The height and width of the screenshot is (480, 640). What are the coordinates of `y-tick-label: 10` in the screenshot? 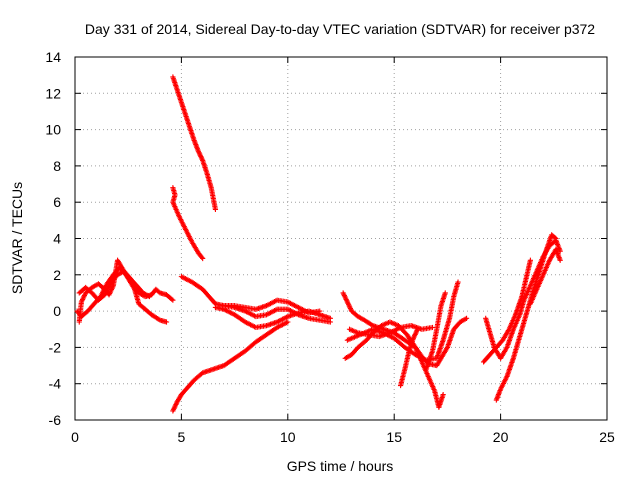 It's located at (53, 130).